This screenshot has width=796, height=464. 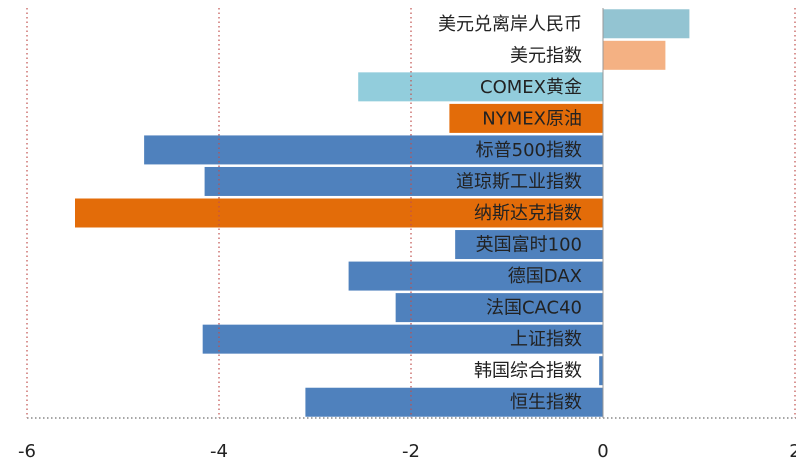 What do you see at coordinates (532, 118) in the screenshot?
I see `category-label: NYMEX原油` at bounding box center [532, 118].